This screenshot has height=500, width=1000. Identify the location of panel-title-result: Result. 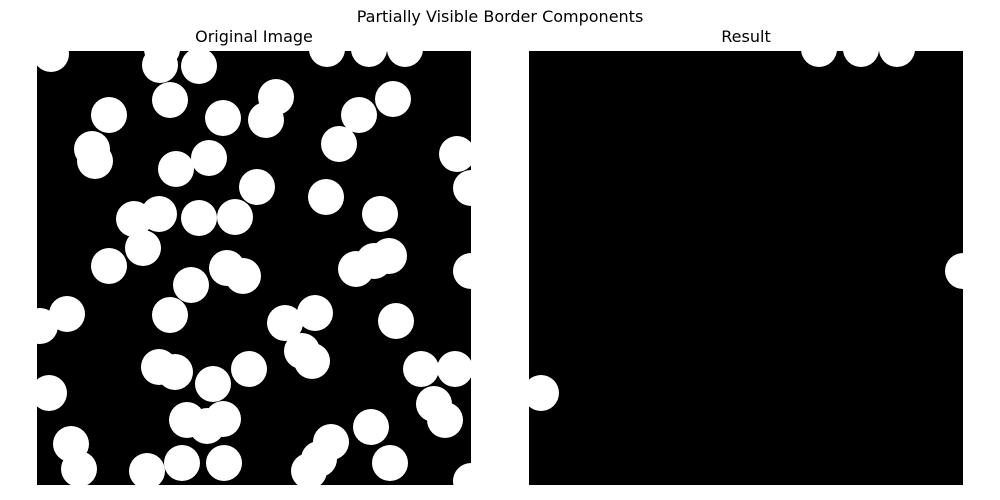
(746, 36).